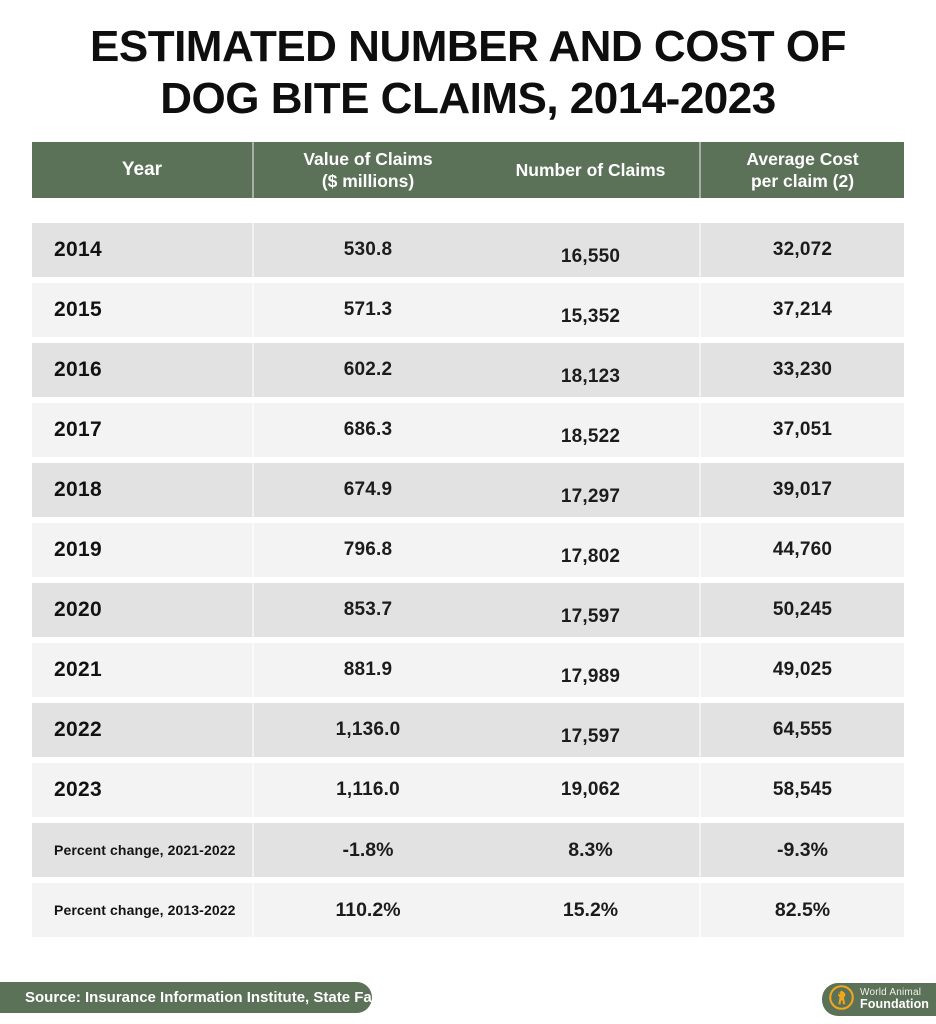  What do you see at coordinates (801, 670) in the screenshot?
I see `avg-cost-cell: 49,025` at bounding box center [801, 670].